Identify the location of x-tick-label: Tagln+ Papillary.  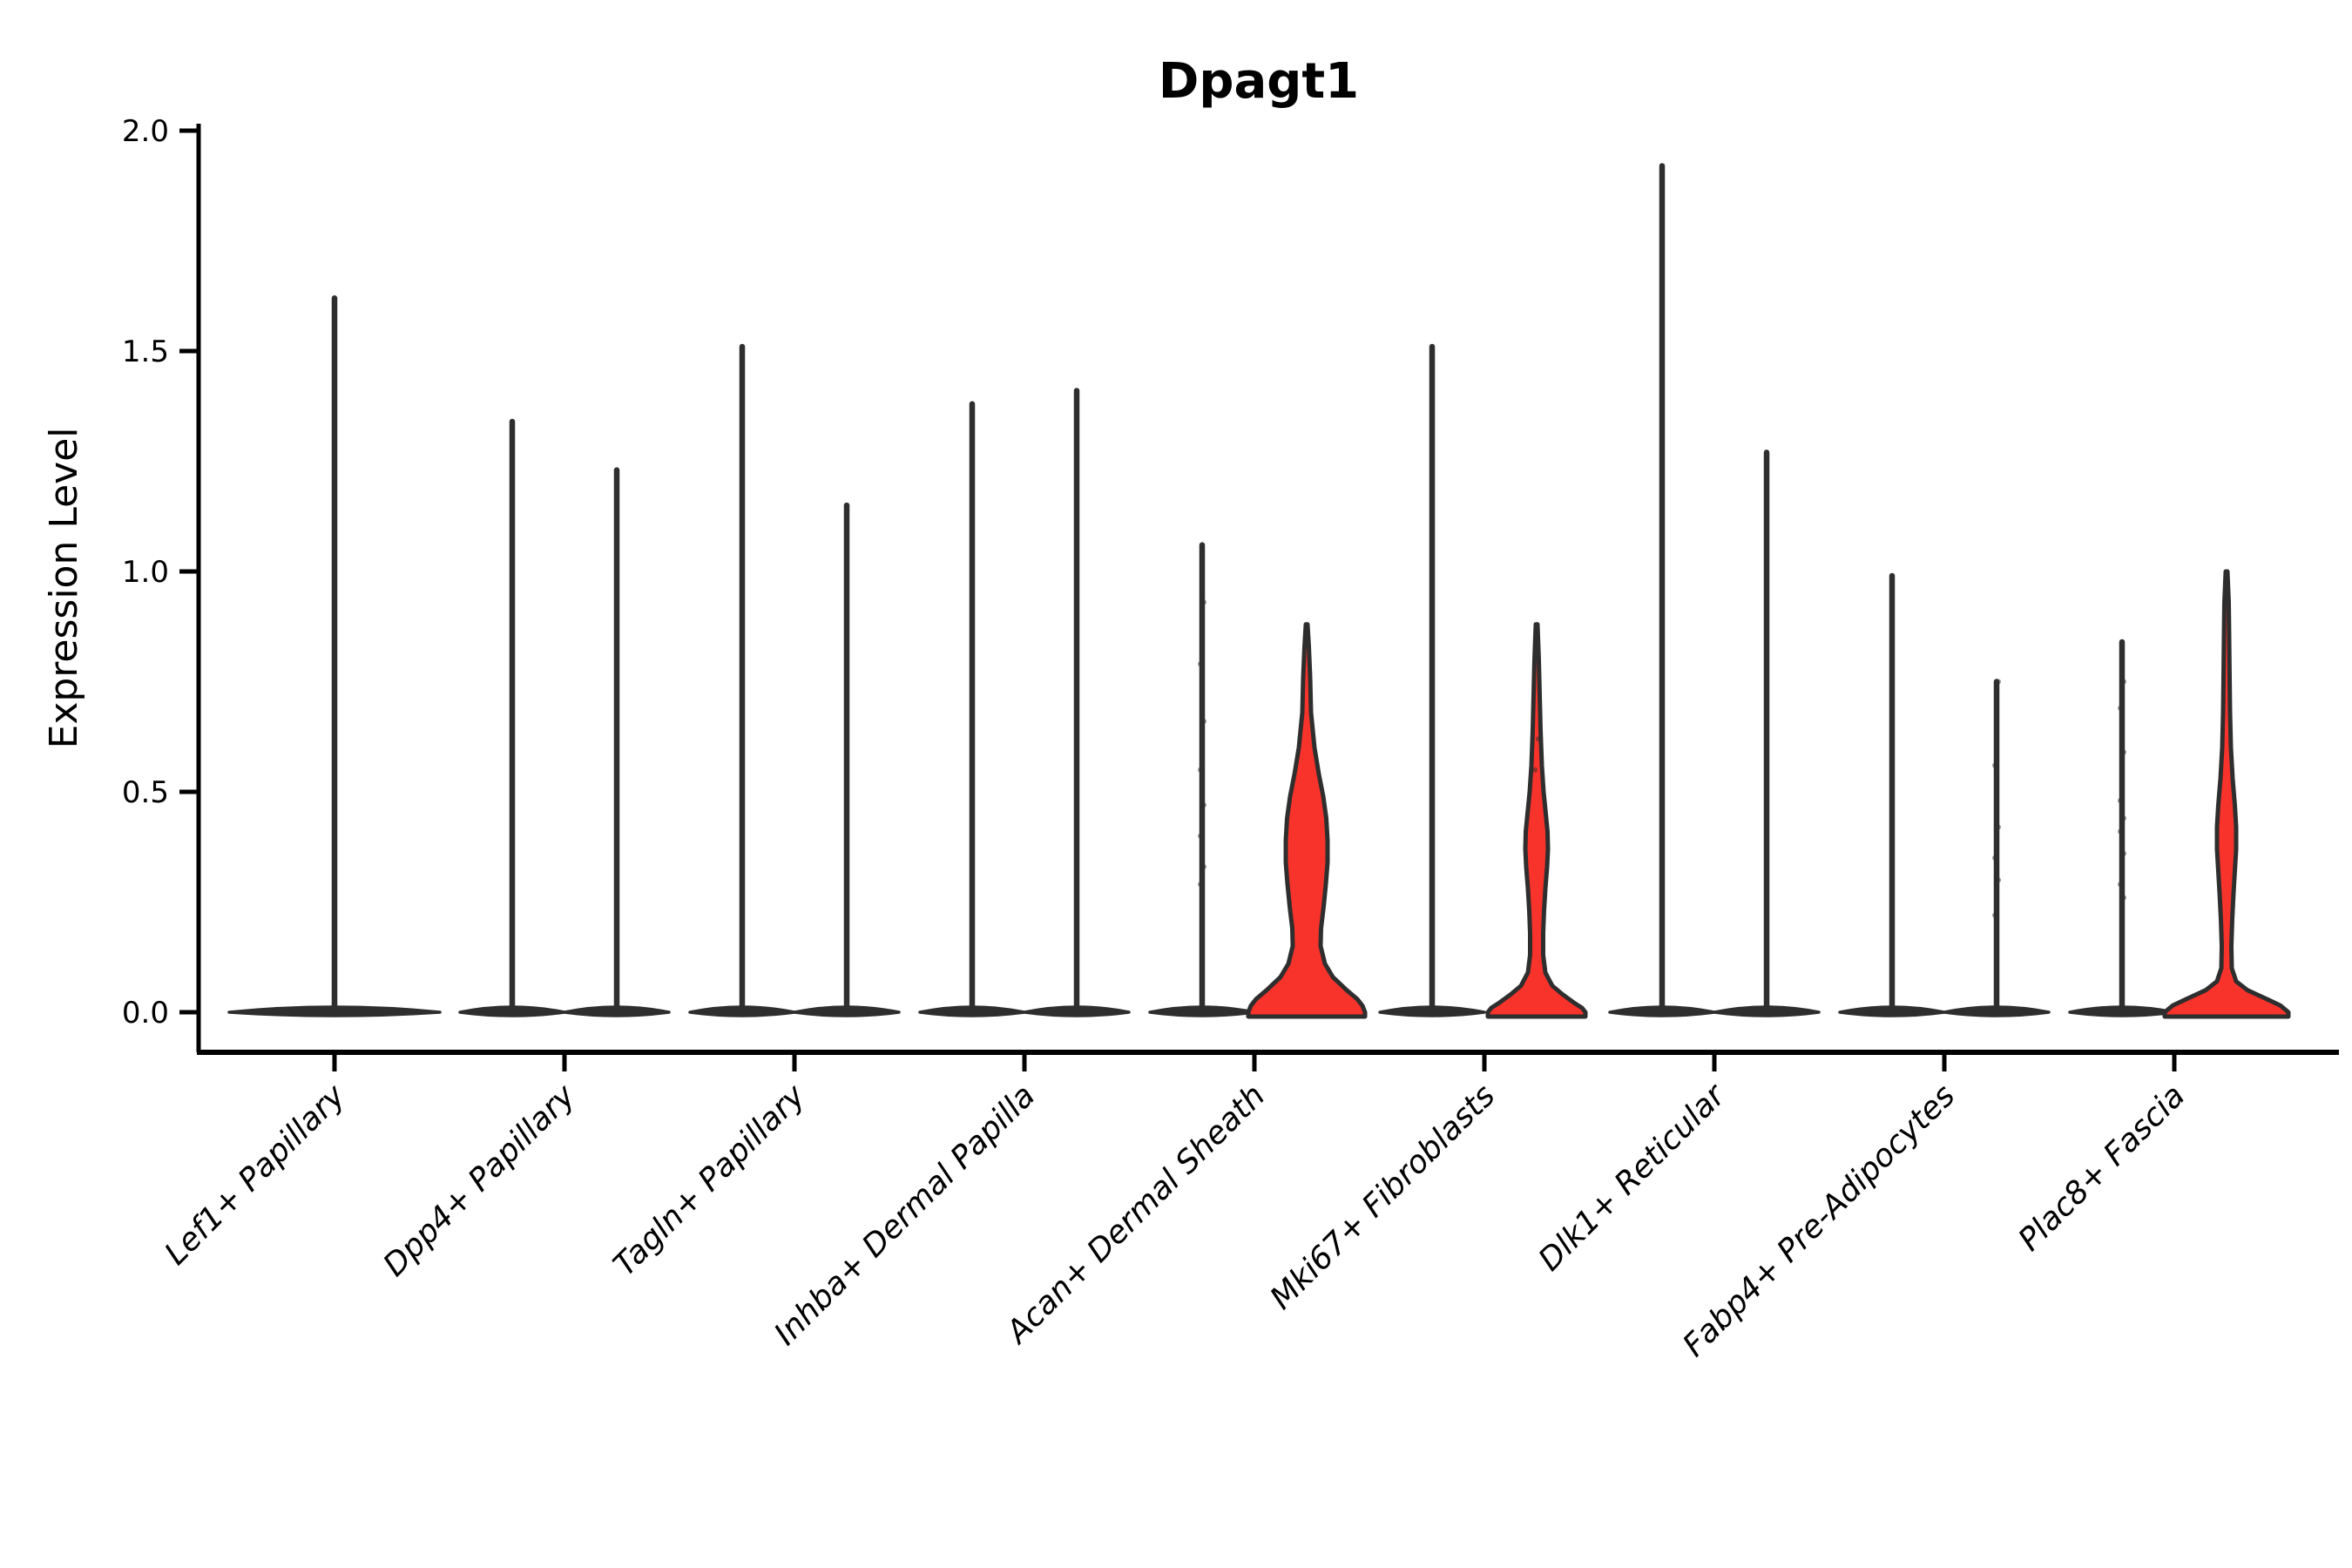
(710, 1181).